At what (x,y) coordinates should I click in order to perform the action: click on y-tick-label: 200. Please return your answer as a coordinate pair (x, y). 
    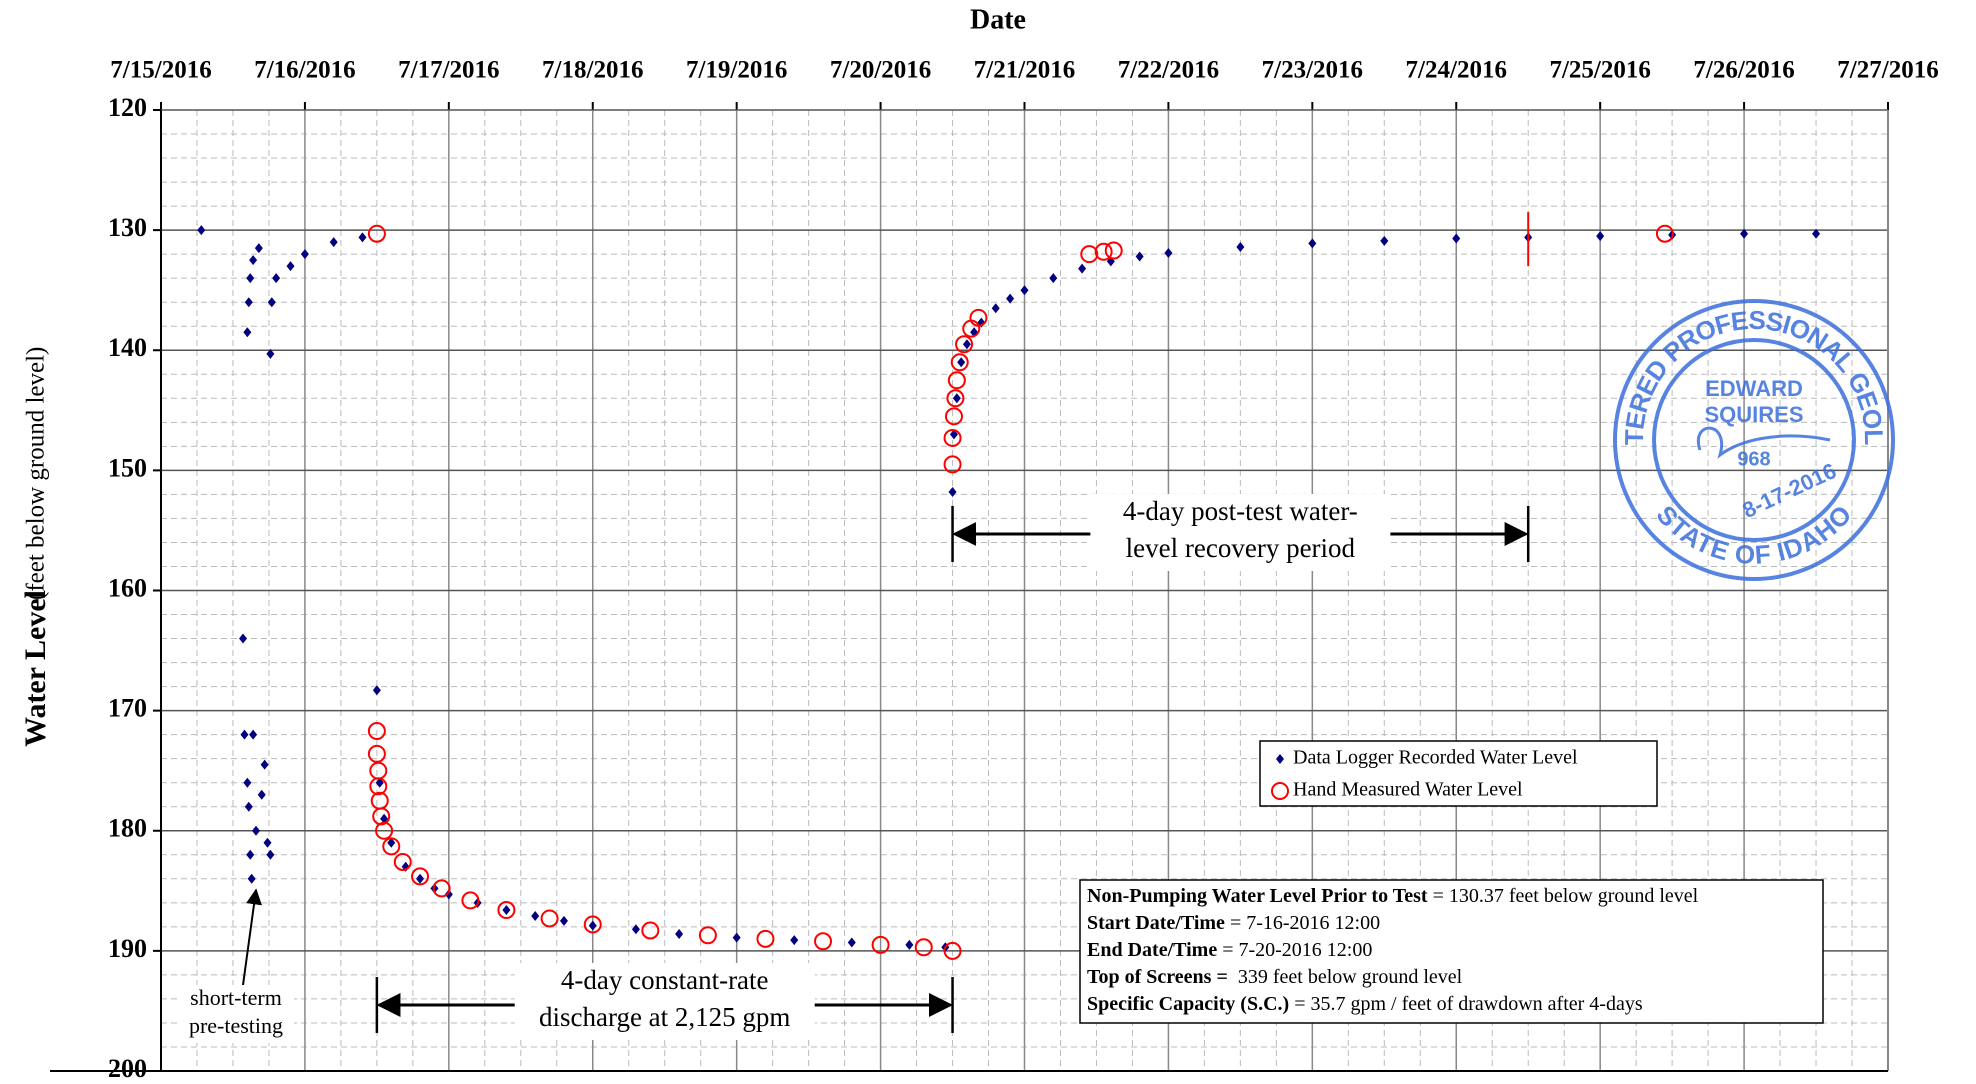
    Looking at the image, I should click on (127, 1068).